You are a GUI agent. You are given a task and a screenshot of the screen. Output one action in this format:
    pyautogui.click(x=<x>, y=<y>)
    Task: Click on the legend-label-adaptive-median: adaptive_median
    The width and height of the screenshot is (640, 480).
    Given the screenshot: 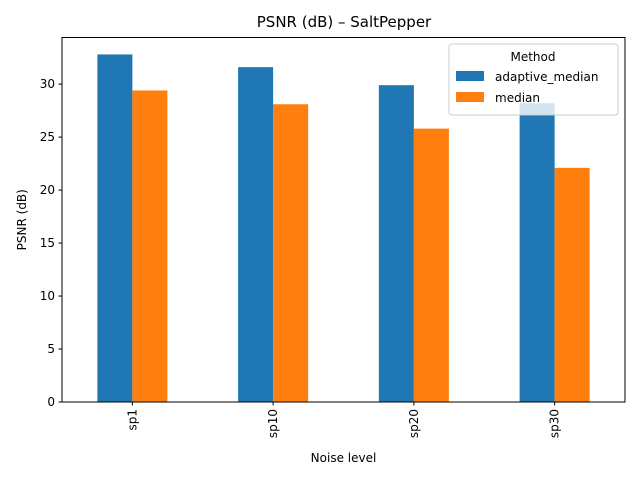 What is the action you would take?
    pyautogui.click(x=546, y=77)
    